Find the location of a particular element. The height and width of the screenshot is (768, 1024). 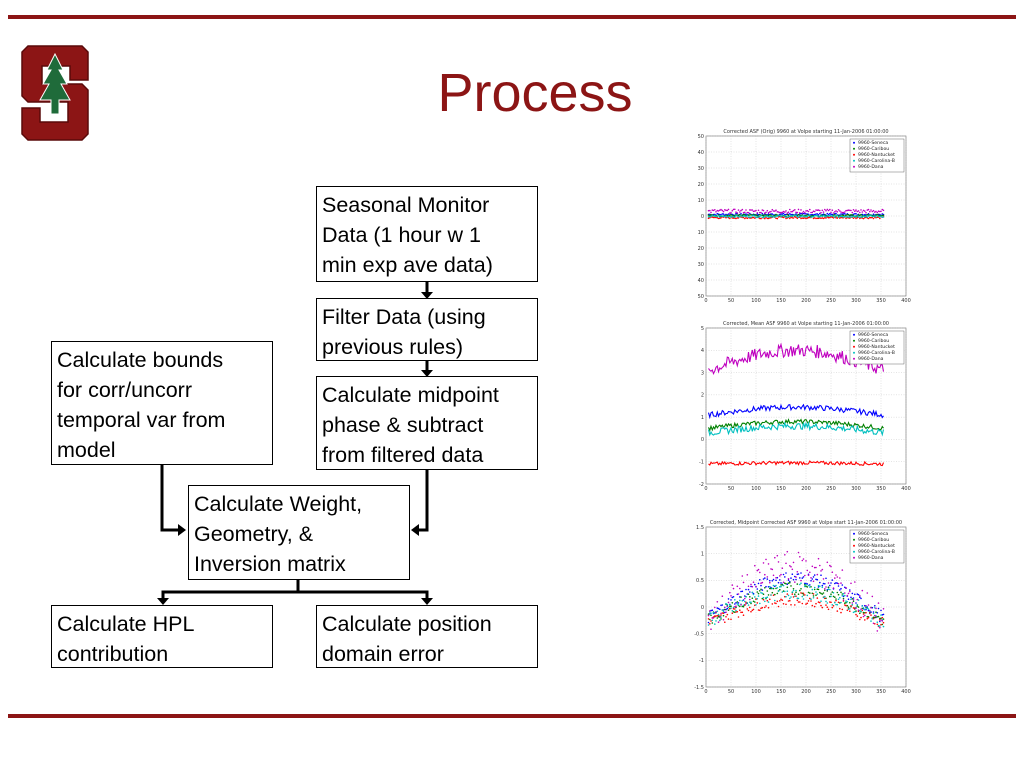

y-tick-label: -0.5 is located at coordinates (699, 634).